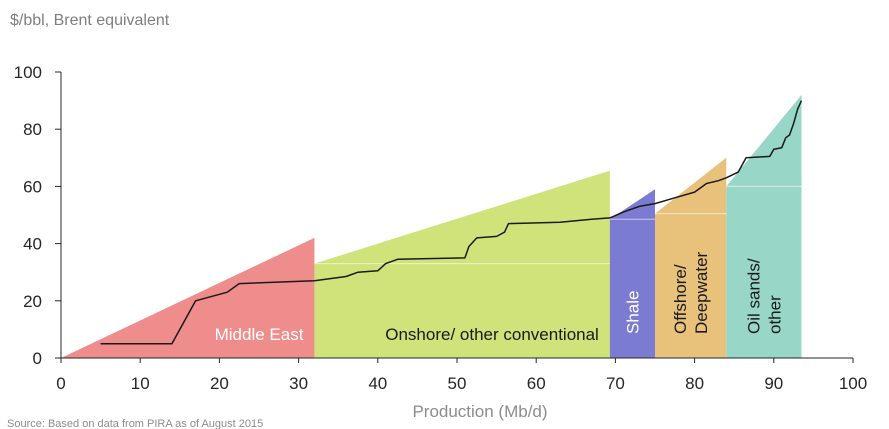 The width and height of the screenshot is (889, 429). Describe the element at coordinates (188, 297) in the screenshot. I see `segment-area-middle-east` at that location.